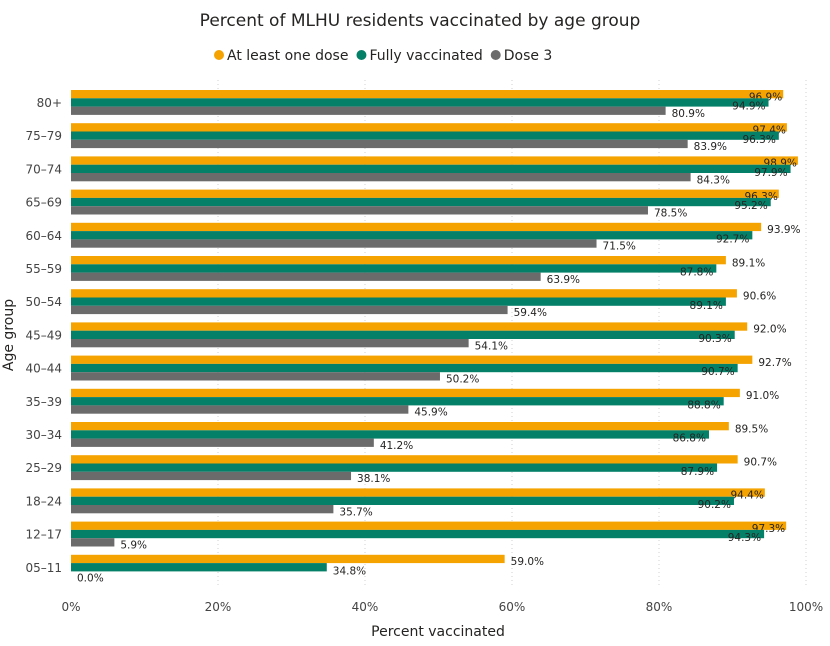  What do you see at coordinates (43, 203) in the screenshot?
I see `y-tick-label: 65–69` at bounding box center [43, 203].